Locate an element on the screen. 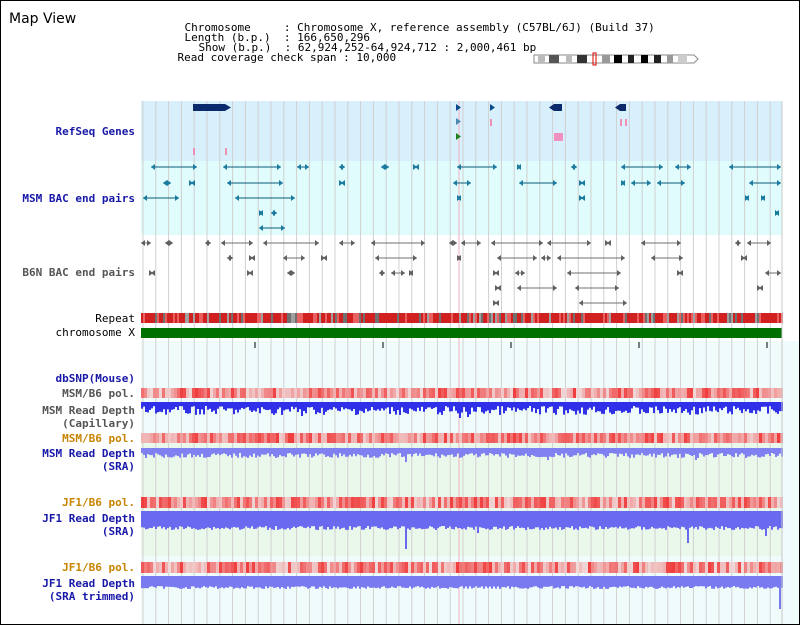 This screenshot has width=800, height=625. track-label-dbsnp: dbSNP(Mouse) is located at coordinates (95, 378).